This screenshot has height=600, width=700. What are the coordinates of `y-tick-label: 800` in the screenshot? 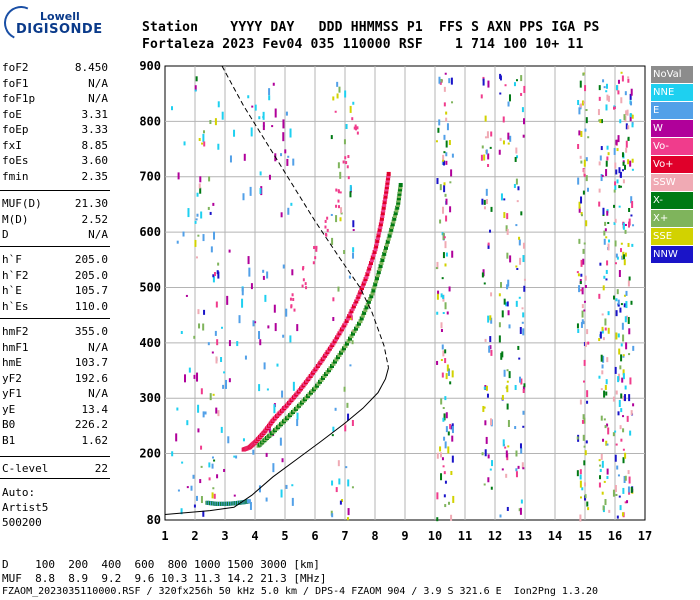 It's located at (150, 121).